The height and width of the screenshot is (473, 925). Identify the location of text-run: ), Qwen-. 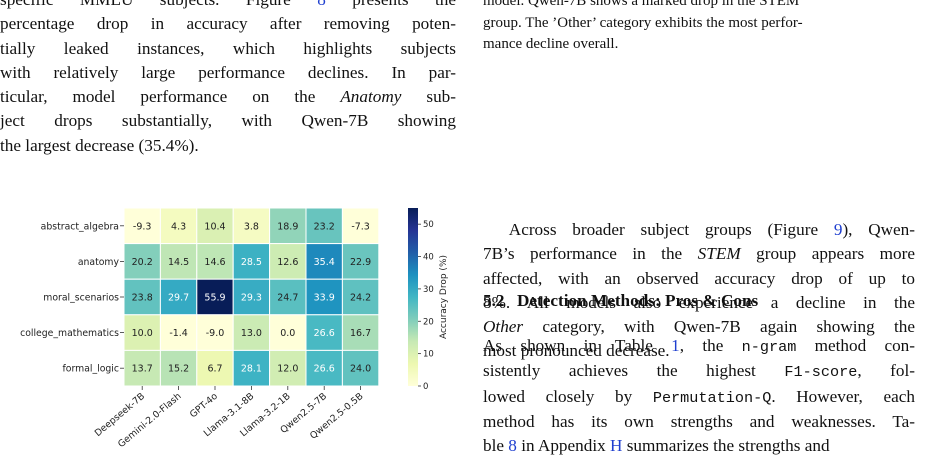
(878, 229).